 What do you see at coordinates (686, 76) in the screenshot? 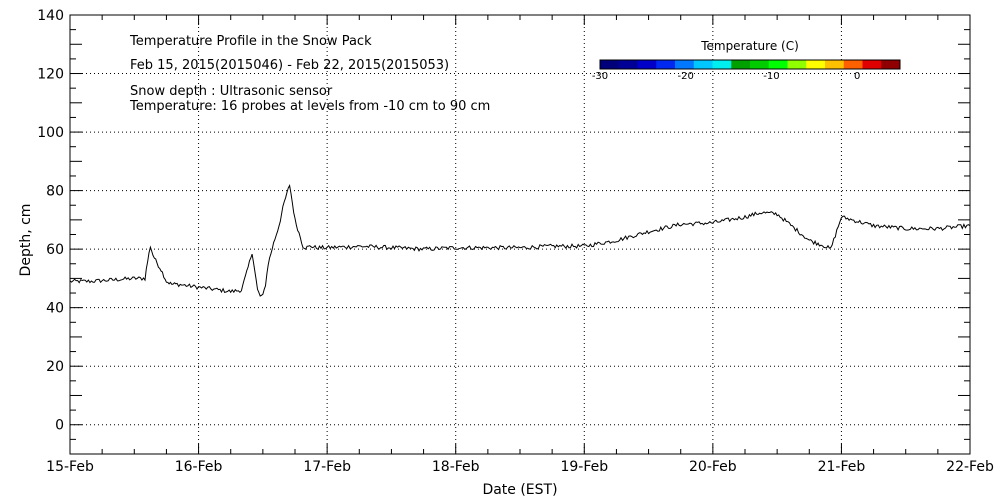
I see `colorbar-tick-label: -20` at bounding box center [686, 76].